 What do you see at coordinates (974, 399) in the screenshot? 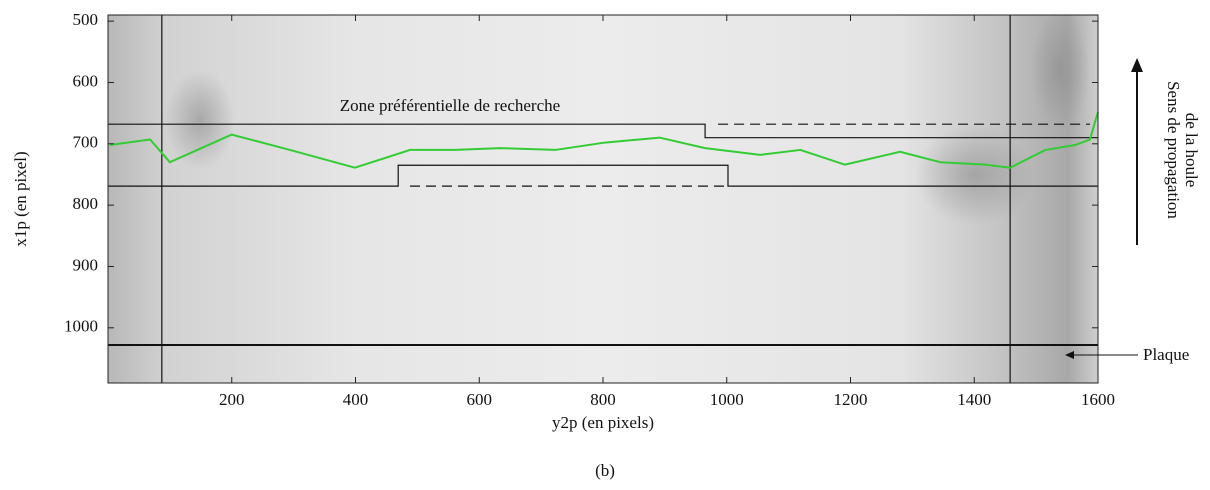
I see `x-tick-label: 1400` at bounding box center [974, 399].